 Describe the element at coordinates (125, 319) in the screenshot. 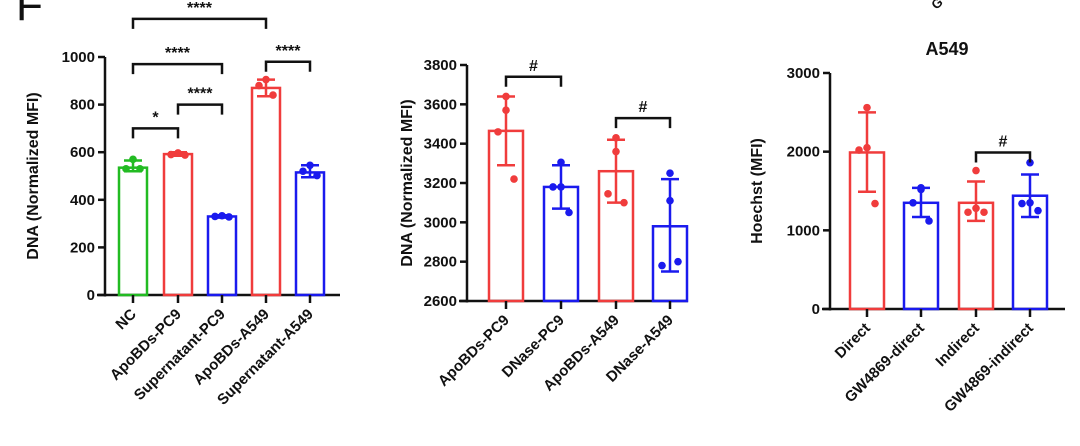

I see `x-tick-label: NC` at that location.